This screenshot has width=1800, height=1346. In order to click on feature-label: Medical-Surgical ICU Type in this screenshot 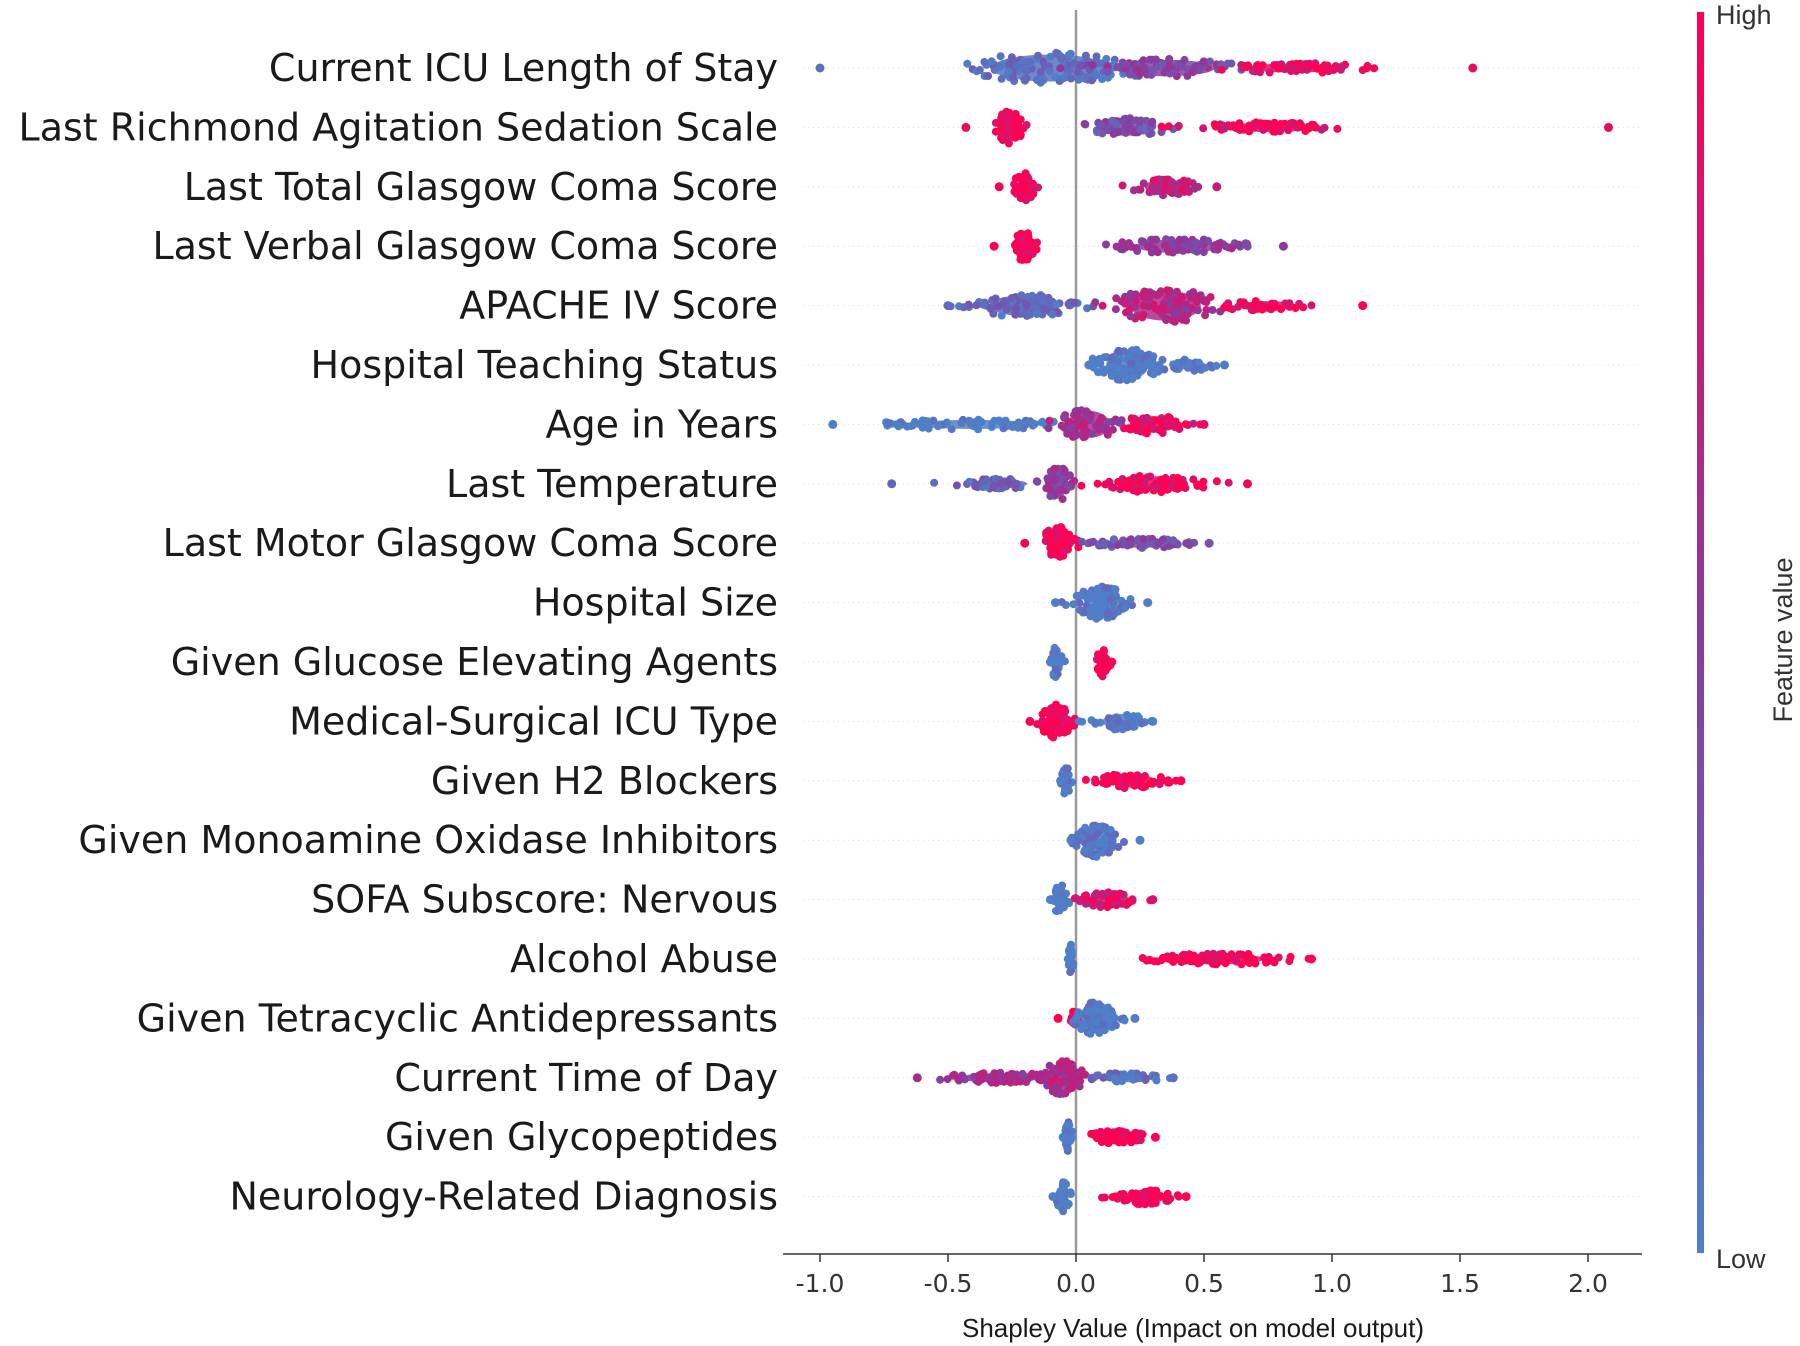, I will do `click(533, 721)`.